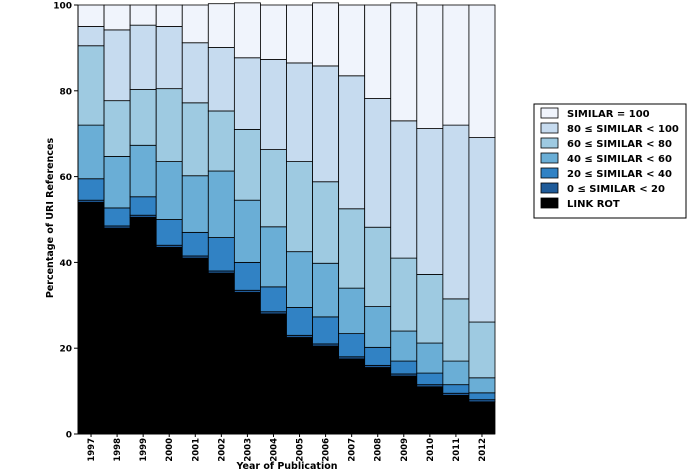  Describe the element at coordinates (619, 144) in the screenshot. I see `legend-label-2: 60 ≤ SIMILAR < 80` at that location.